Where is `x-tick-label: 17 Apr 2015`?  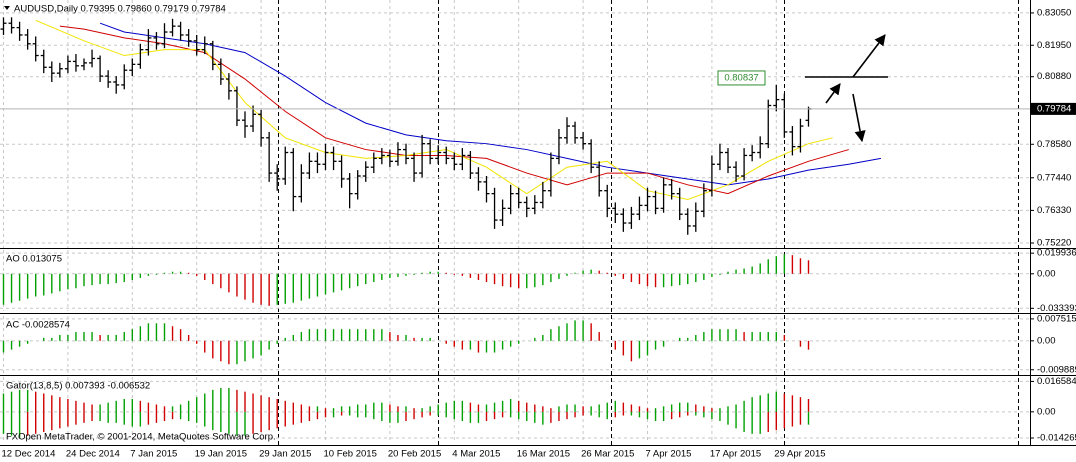 x-tick-label: 17 Apr 2015 is located at coordinates (735, 454).